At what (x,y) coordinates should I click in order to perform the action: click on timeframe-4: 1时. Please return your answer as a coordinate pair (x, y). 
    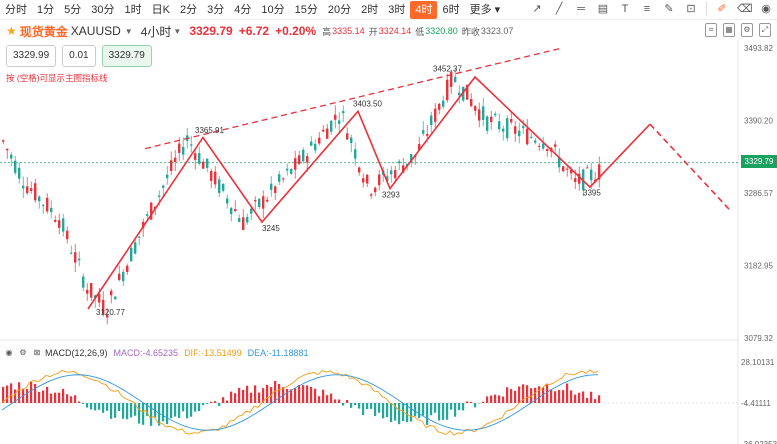
    Looking at the image, I should click on (133, 9).